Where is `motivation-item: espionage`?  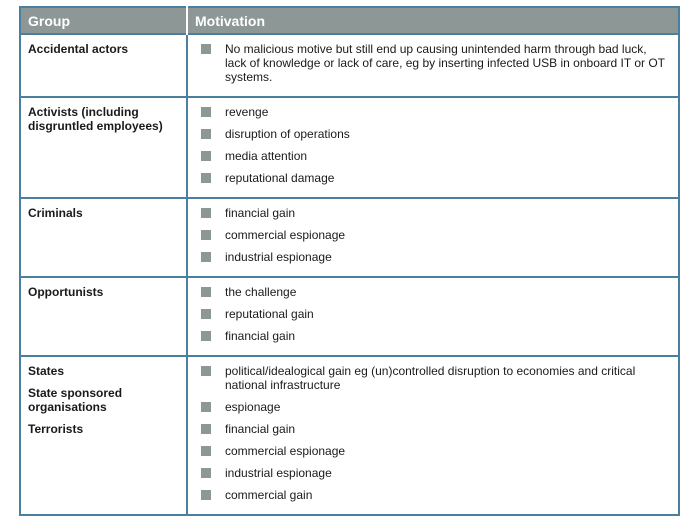
motivation-item: espionage is located at coordinates (436, 407).